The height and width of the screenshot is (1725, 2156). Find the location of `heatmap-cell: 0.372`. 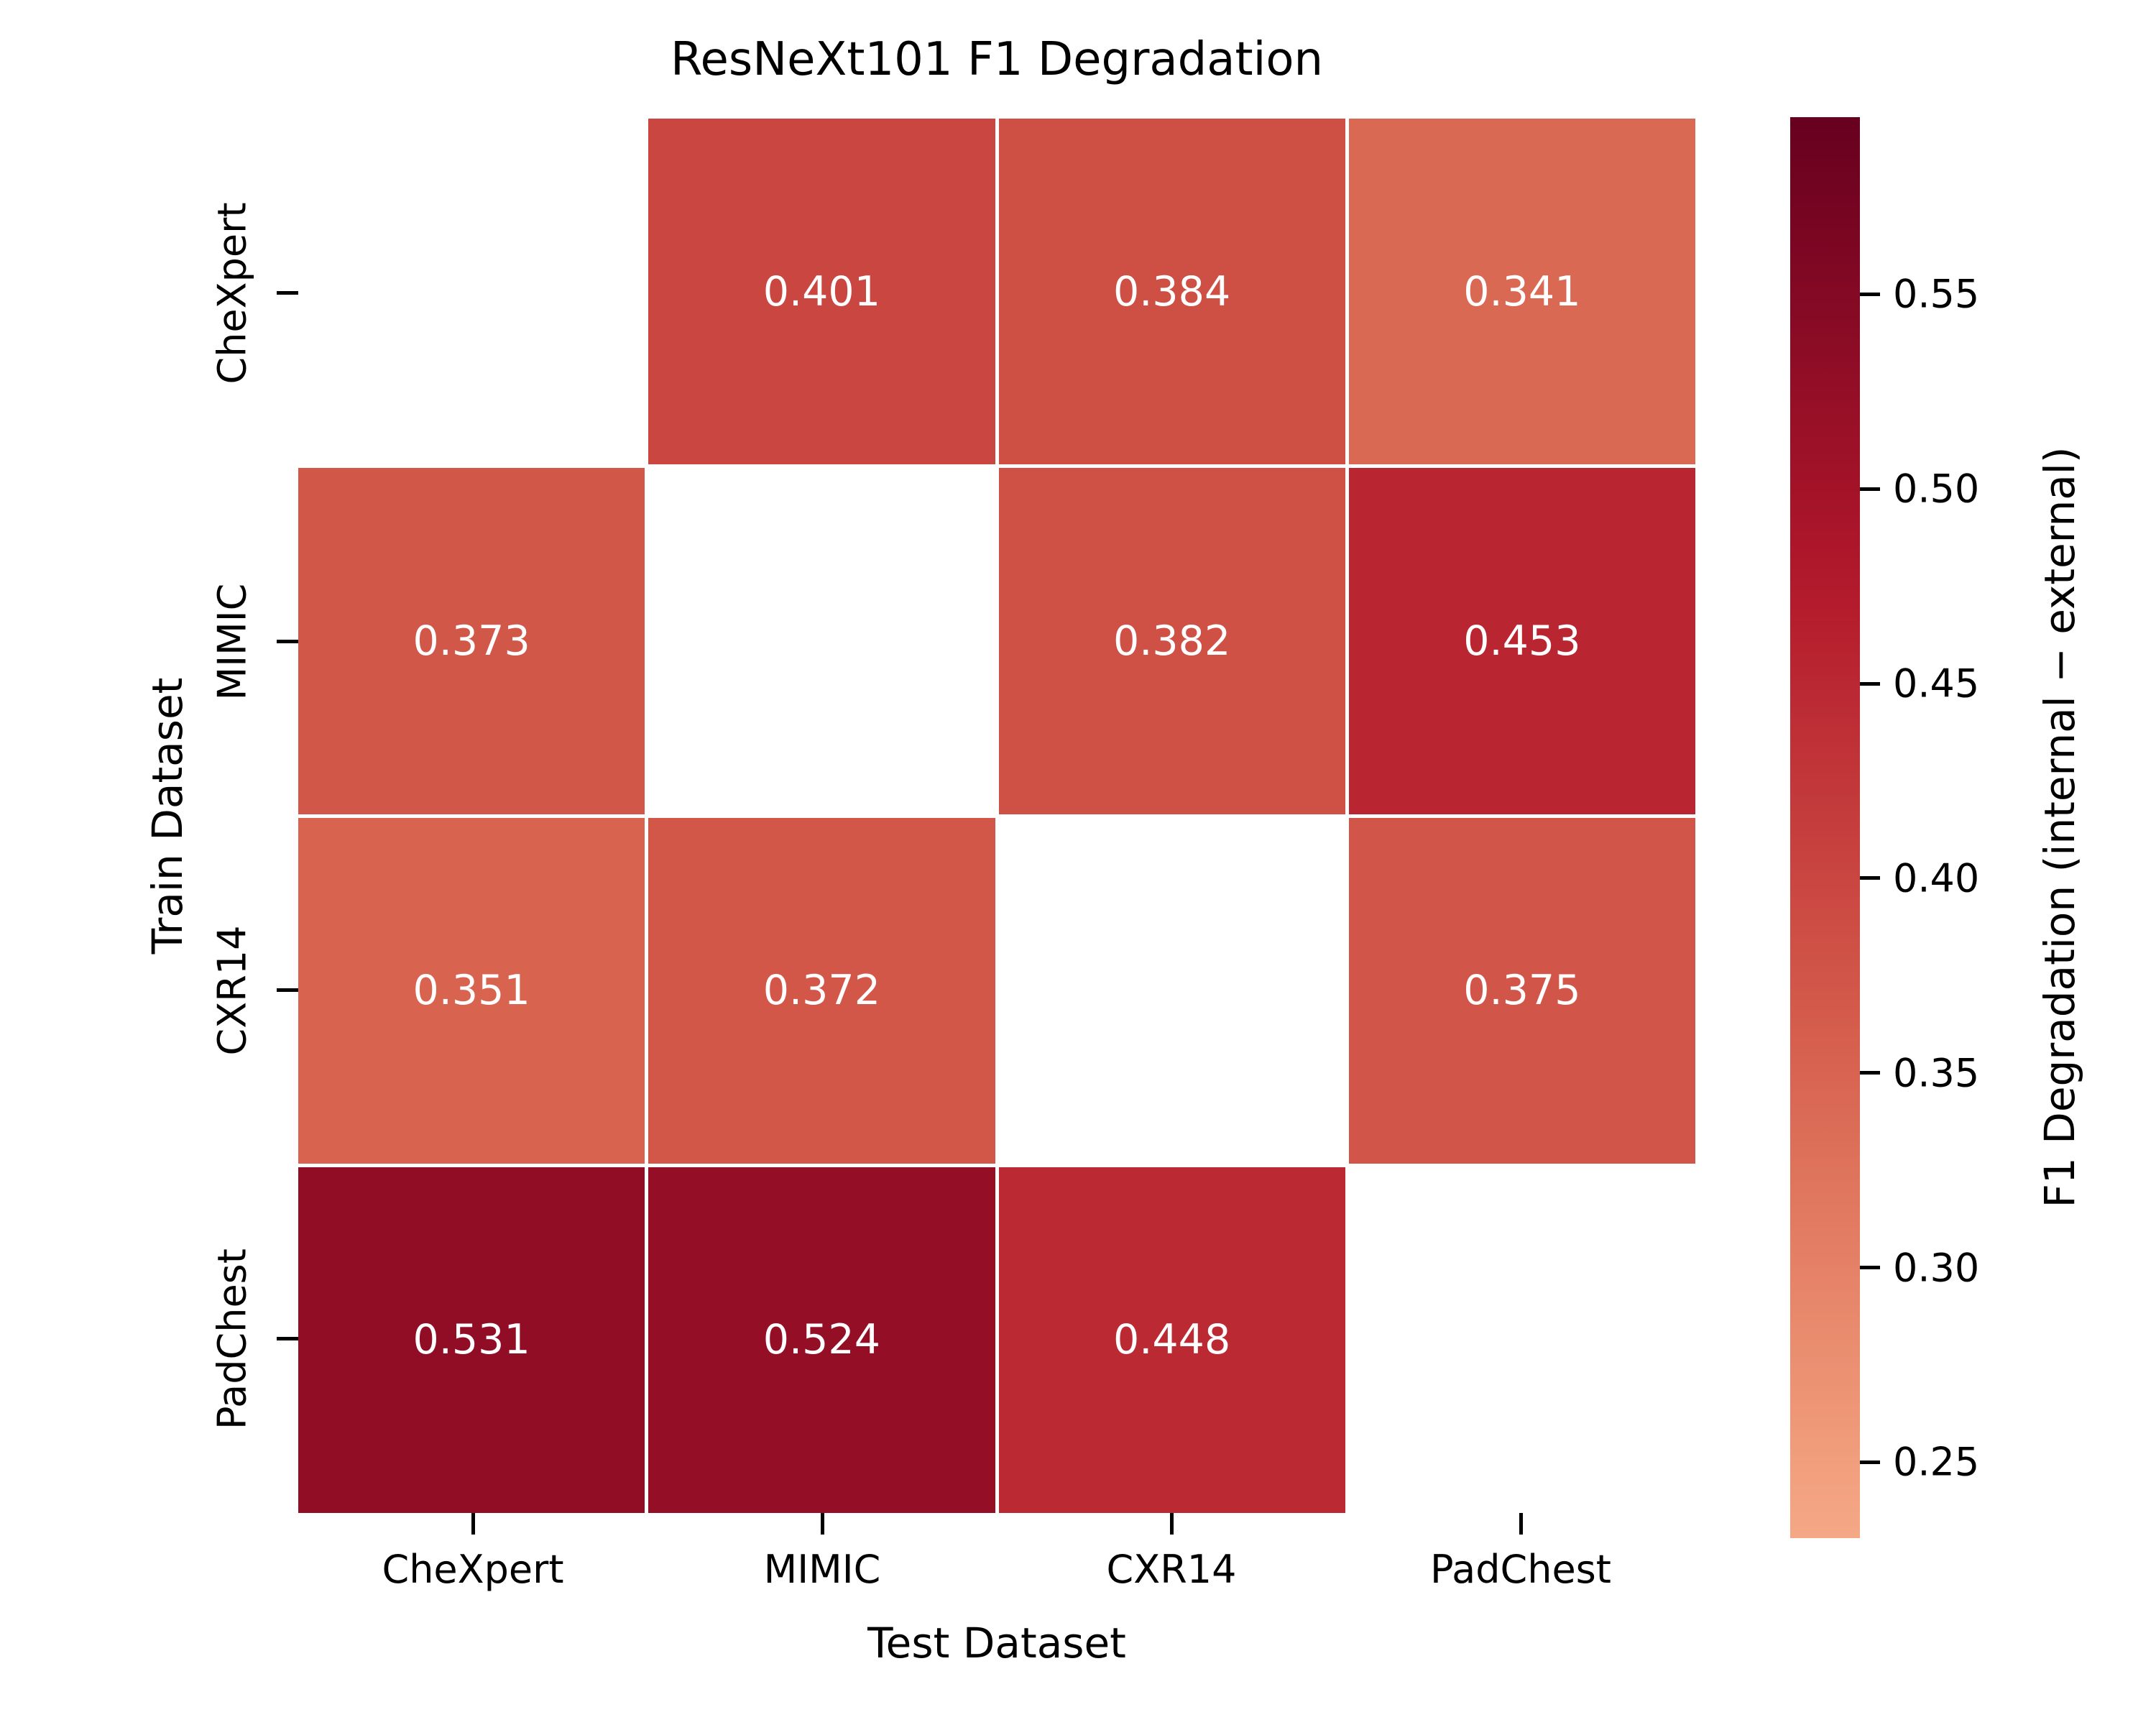

heatmap-cell: 0.372 is located at coordinates (821, 990).